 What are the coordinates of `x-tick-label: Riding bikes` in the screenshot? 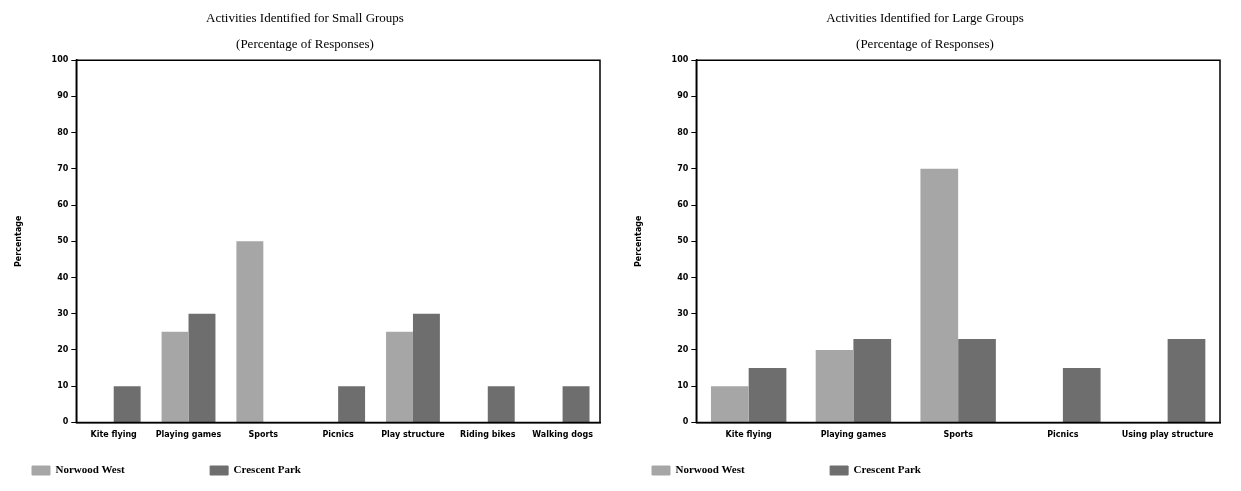 It's located at (488, 435).